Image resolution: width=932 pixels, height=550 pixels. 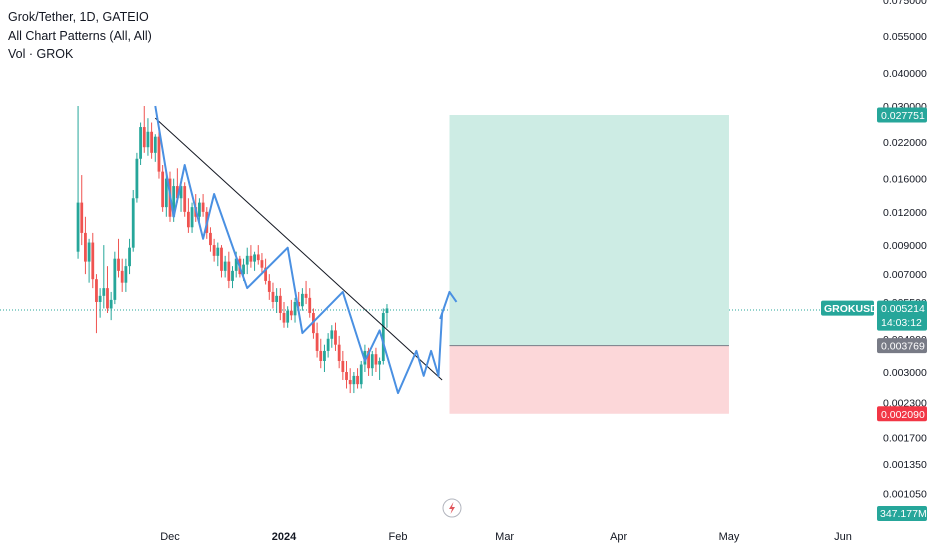 I want to click on flash-icon, so click(x=452, y=508).